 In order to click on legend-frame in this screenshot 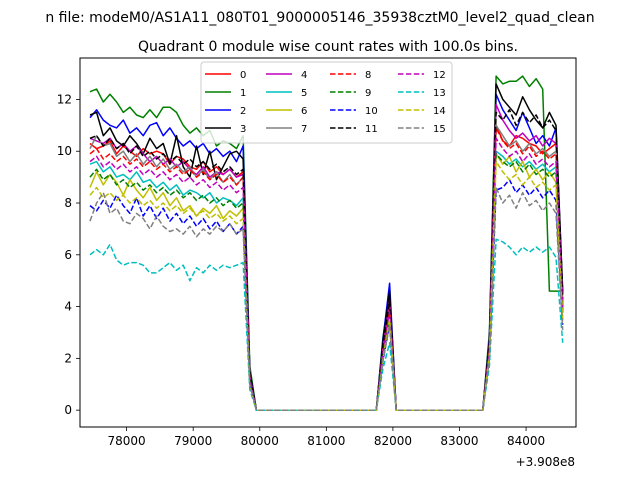, I will do `click(326, 102)`.